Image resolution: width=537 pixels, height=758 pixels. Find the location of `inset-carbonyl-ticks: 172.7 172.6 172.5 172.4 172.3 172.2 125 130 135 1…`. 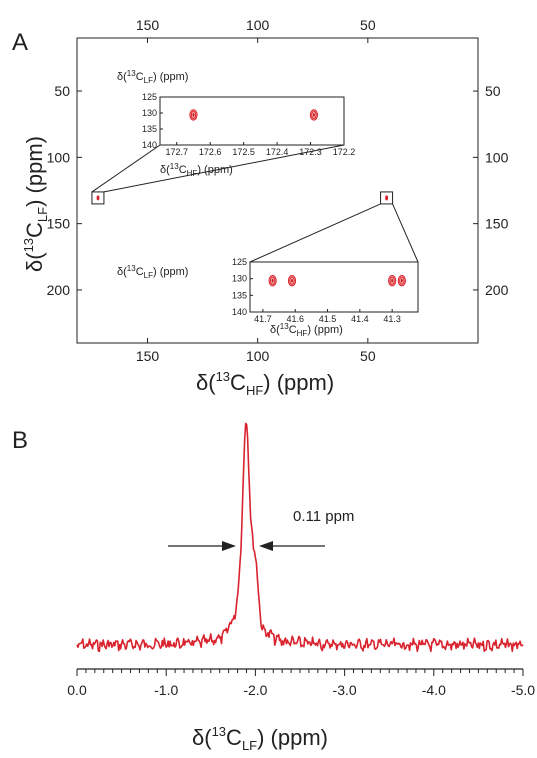

inset-carbonyl-ticks: 172.7 172.6 172.5 172.4 172.3 172.2 125 130 135 1… is located at coordinates (248, 124).